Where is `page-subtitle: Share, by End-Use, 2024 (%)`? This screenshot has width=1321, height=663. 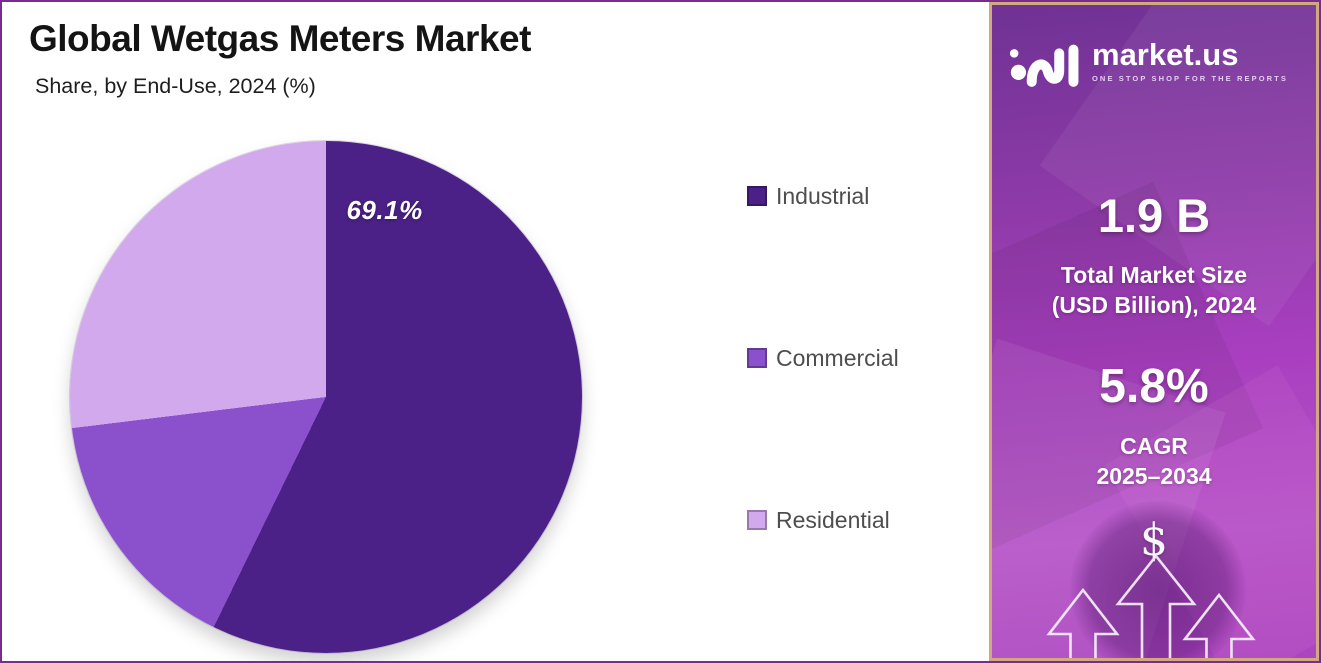 page-subtitle: Share, by End-Use, 2024 (%) is located at coordinates (175, 86).